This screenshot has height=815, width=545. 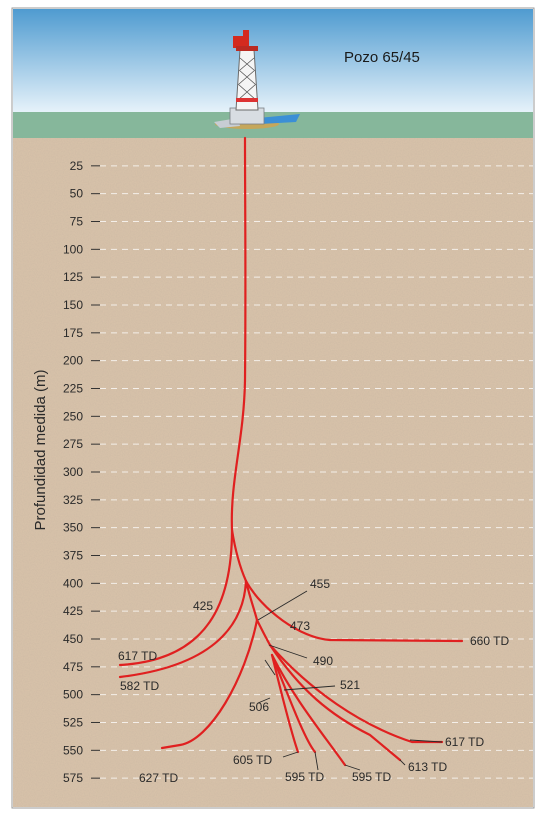 What do you see at coordinates (73, 416) in the screenshot?
I see `depth-tick-label: 250` at bounding box center [73, 416].